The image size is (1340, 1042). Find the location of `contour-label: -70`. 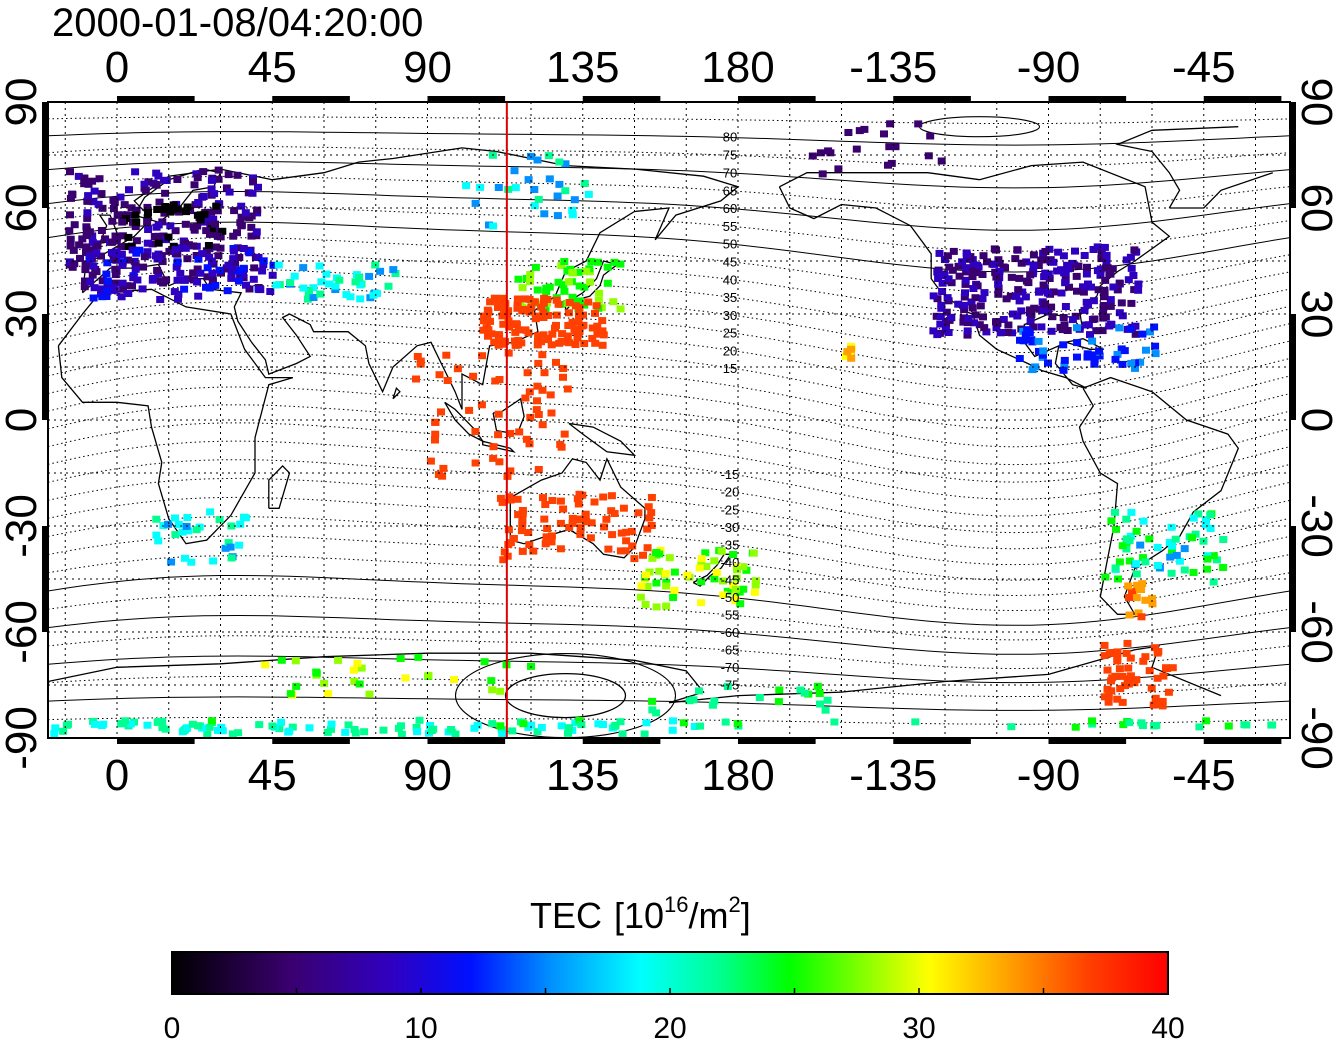

contour-label: -70 is located at coordinates (730, 667).